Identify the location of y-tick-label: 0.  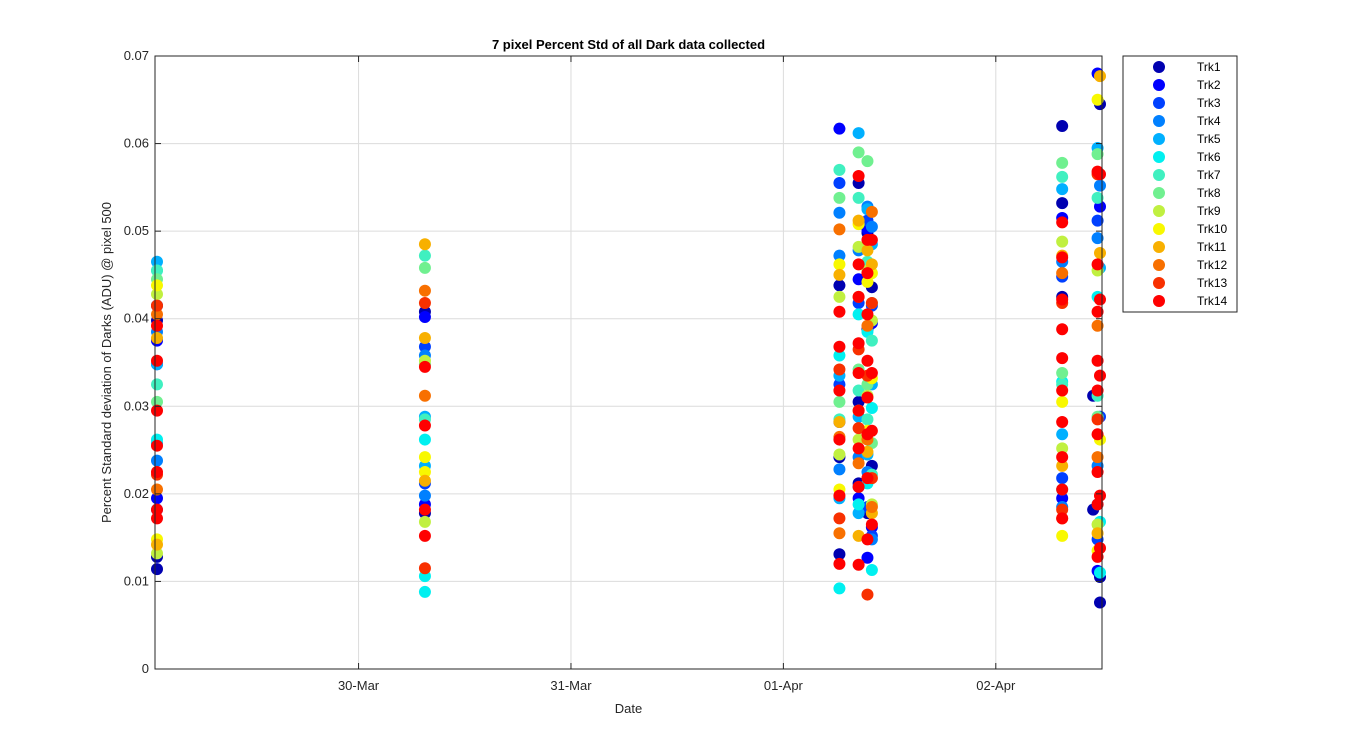
(145, 668).